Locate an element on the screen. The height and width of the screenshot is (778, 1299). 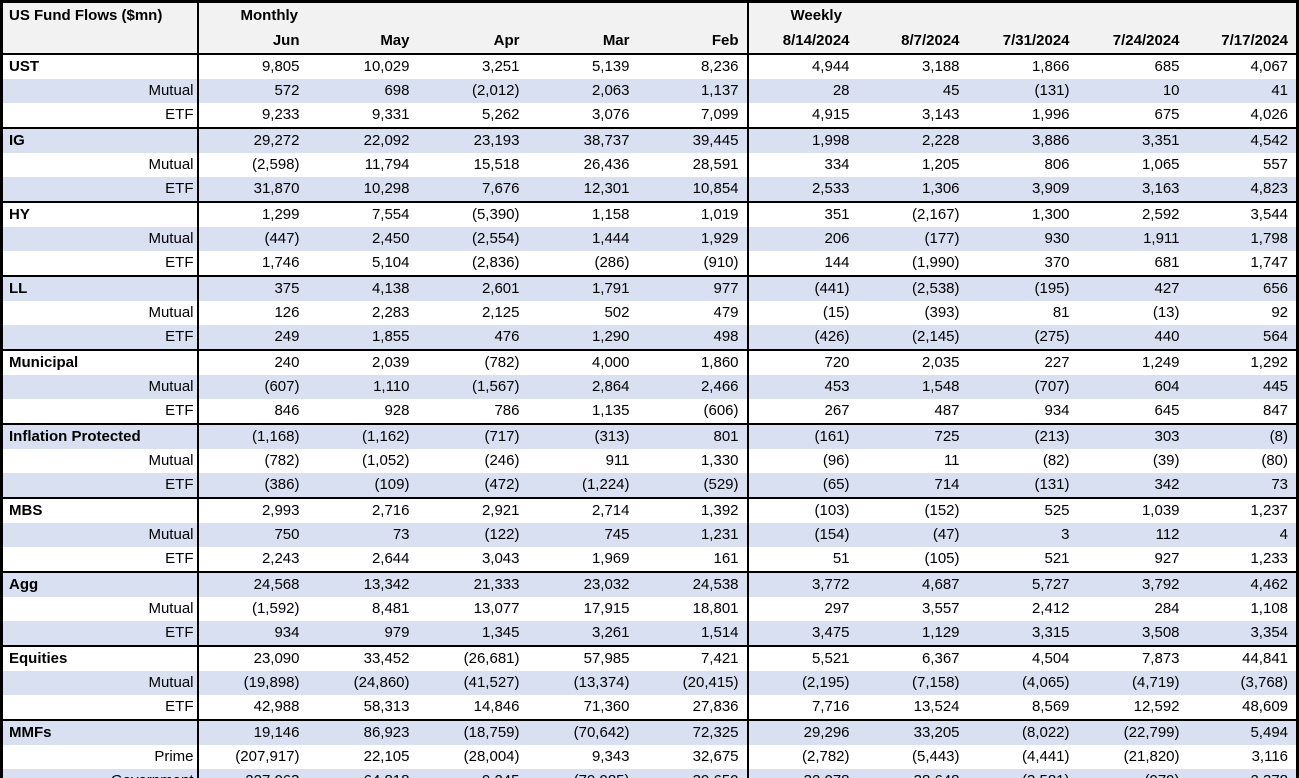
monthly-value-cell: 2,921 is located at coordinates (472, 510).